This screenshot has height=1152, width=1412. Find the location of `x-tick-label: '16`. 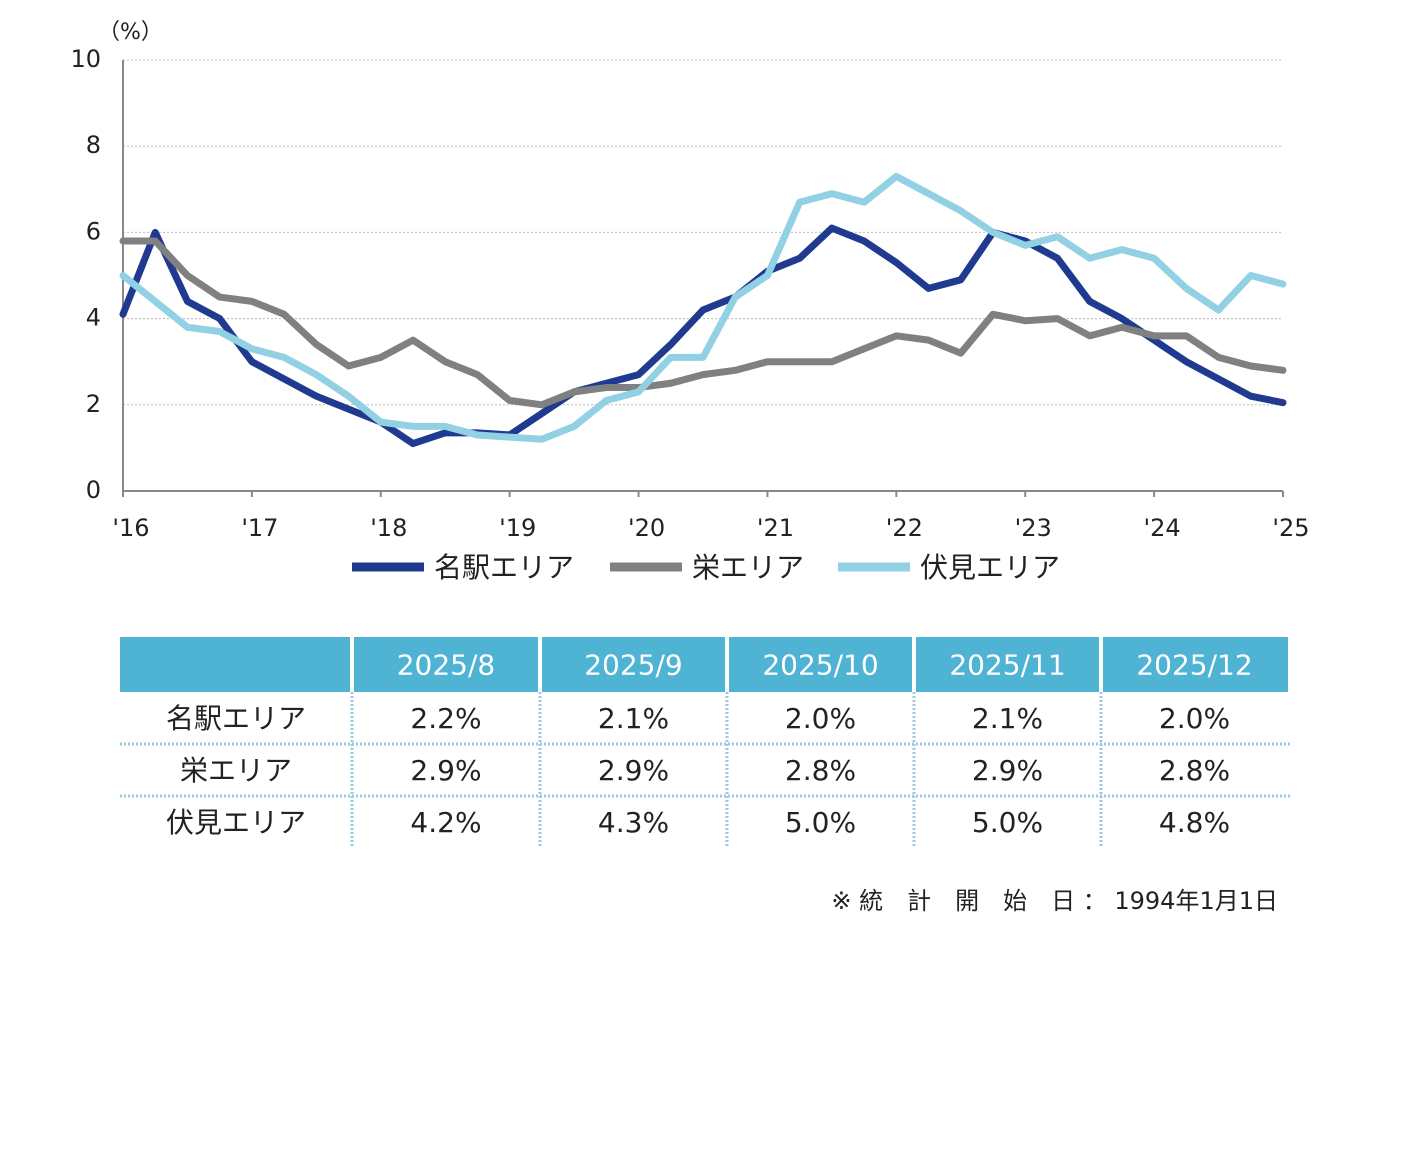

x-tick-label: '16 is located at coordinates (130, 528).